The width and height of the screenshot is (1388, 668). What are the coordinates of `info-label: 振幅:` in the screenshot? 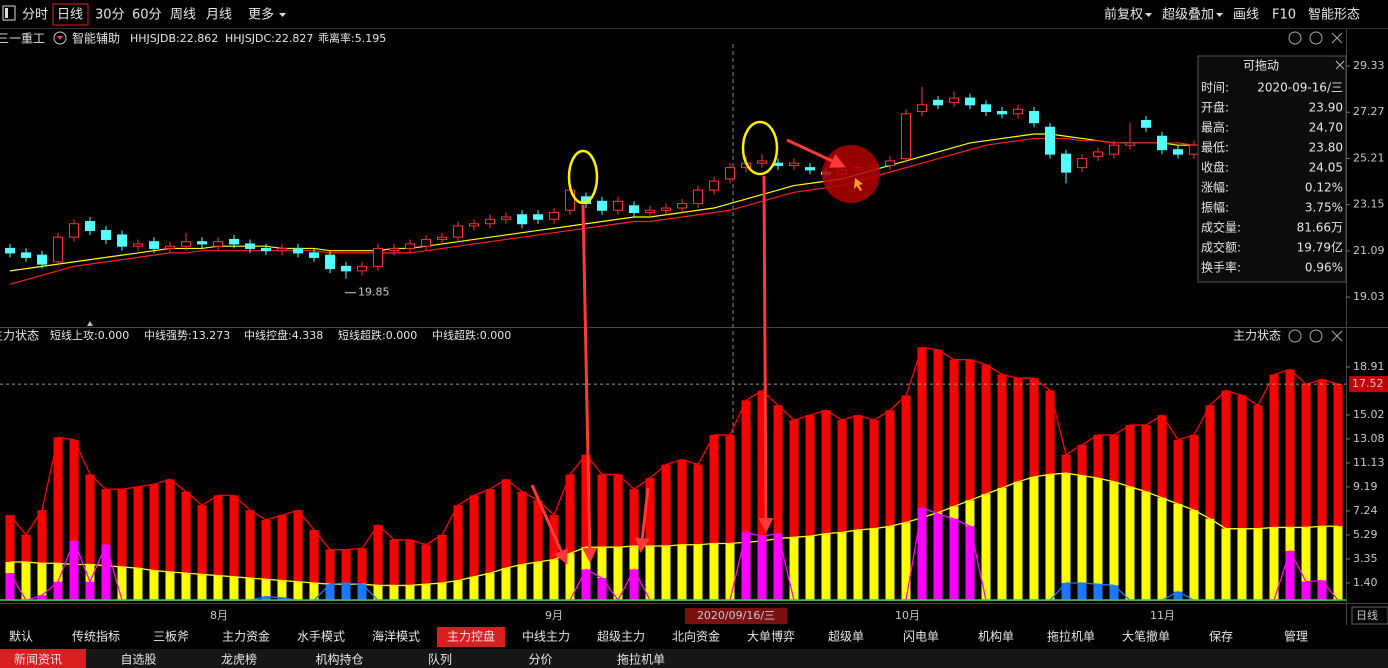 It's located at (1215, 207).